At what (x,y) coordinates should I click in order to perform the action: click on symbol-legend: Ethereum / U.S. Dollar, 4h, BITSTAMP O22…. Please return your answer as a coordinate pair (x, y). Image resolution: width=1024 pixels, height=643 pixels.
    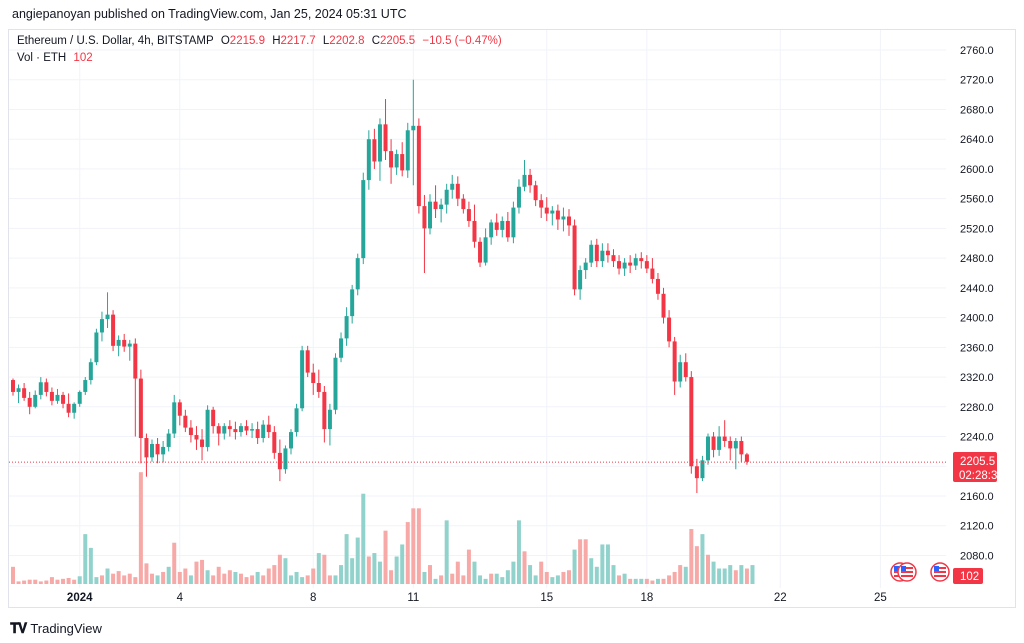
    Looking at the image, I should click on (259, 41).